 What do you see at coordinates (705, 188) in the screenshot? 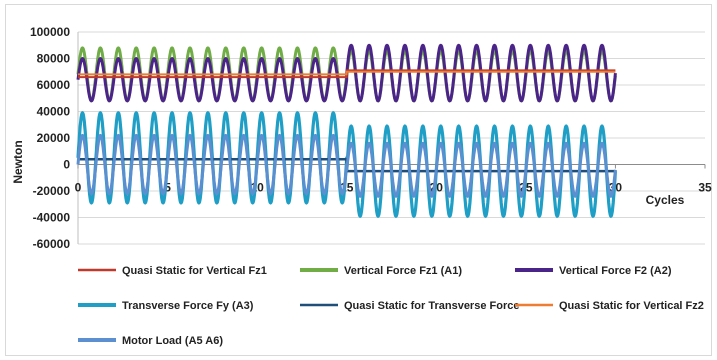
I see `x-tick-label: 35` at bounding box center [705, 188].